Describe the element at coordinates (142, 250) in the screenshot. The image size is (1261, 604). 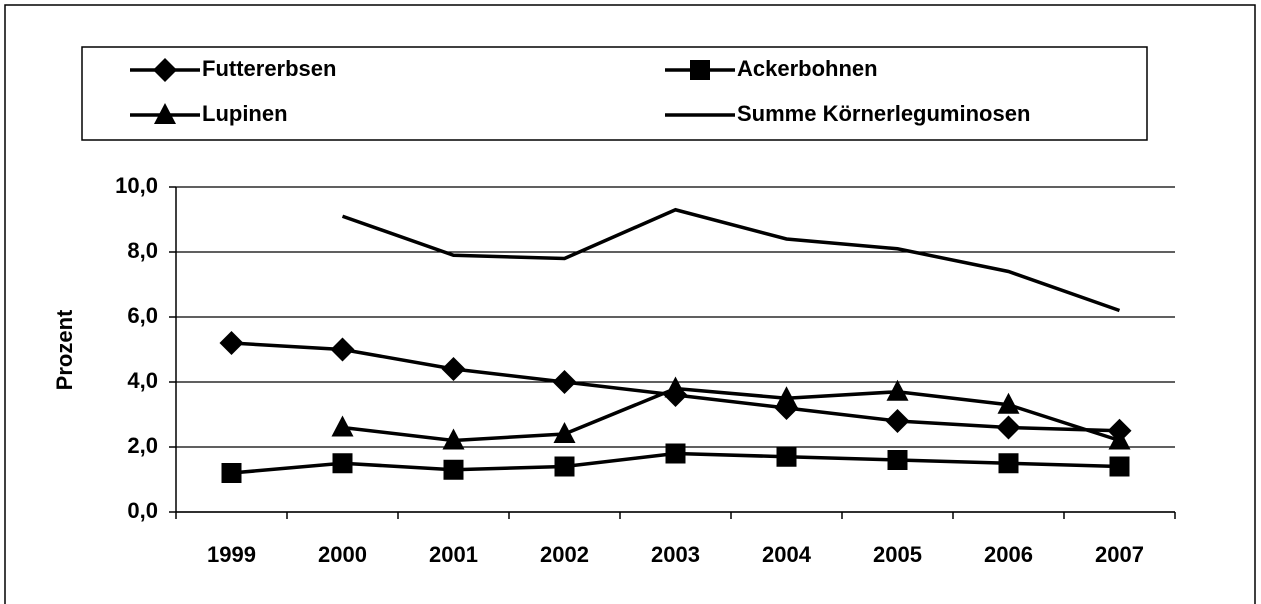
I see `y-tick-label: 8,0` at that location.